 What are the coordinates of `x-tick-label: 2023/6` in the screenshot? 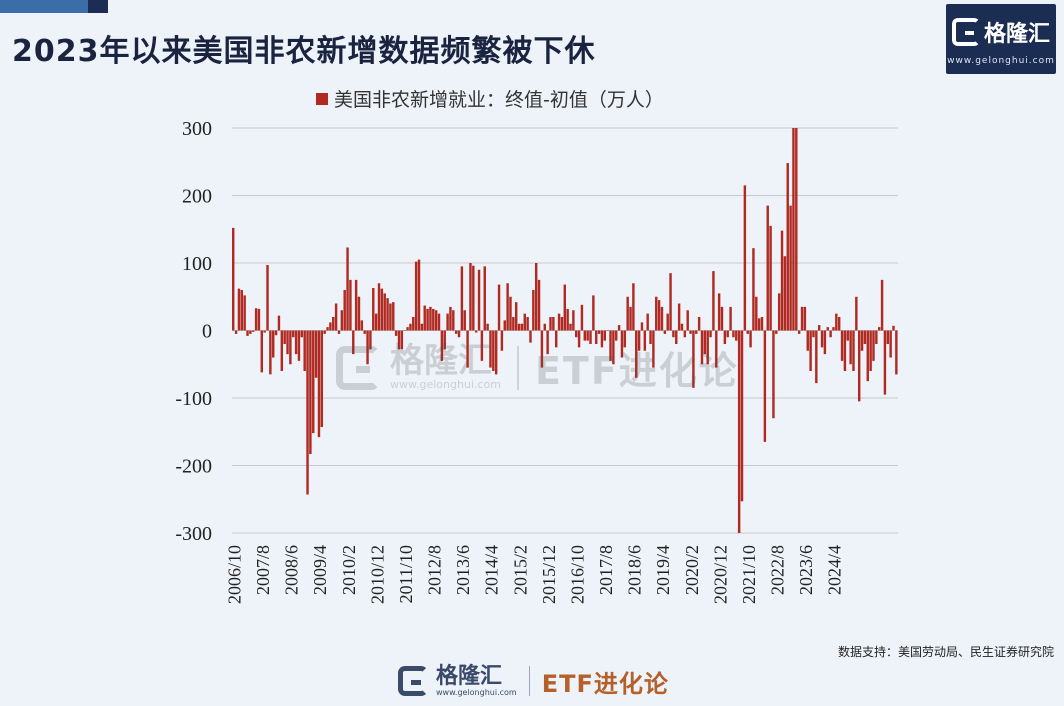 It's located at (806, 570).